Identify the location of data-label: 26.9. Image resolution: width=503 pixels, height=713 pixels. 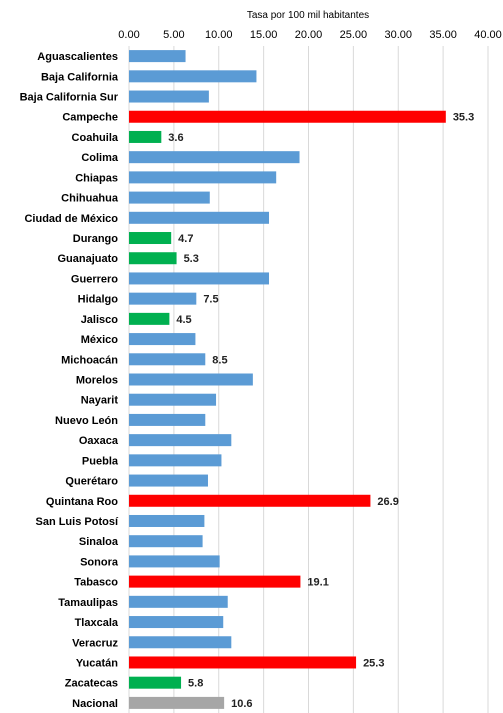
(387, 502).